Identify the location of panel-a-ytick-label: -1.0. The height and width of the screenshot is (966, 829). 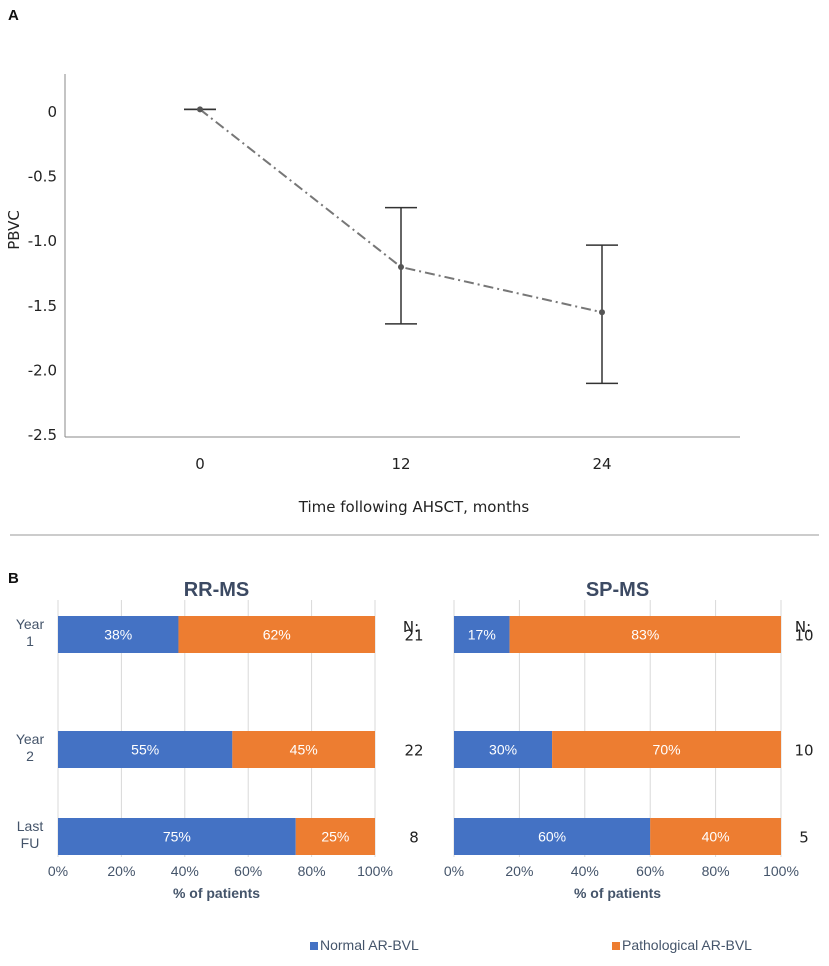
(42, 241).